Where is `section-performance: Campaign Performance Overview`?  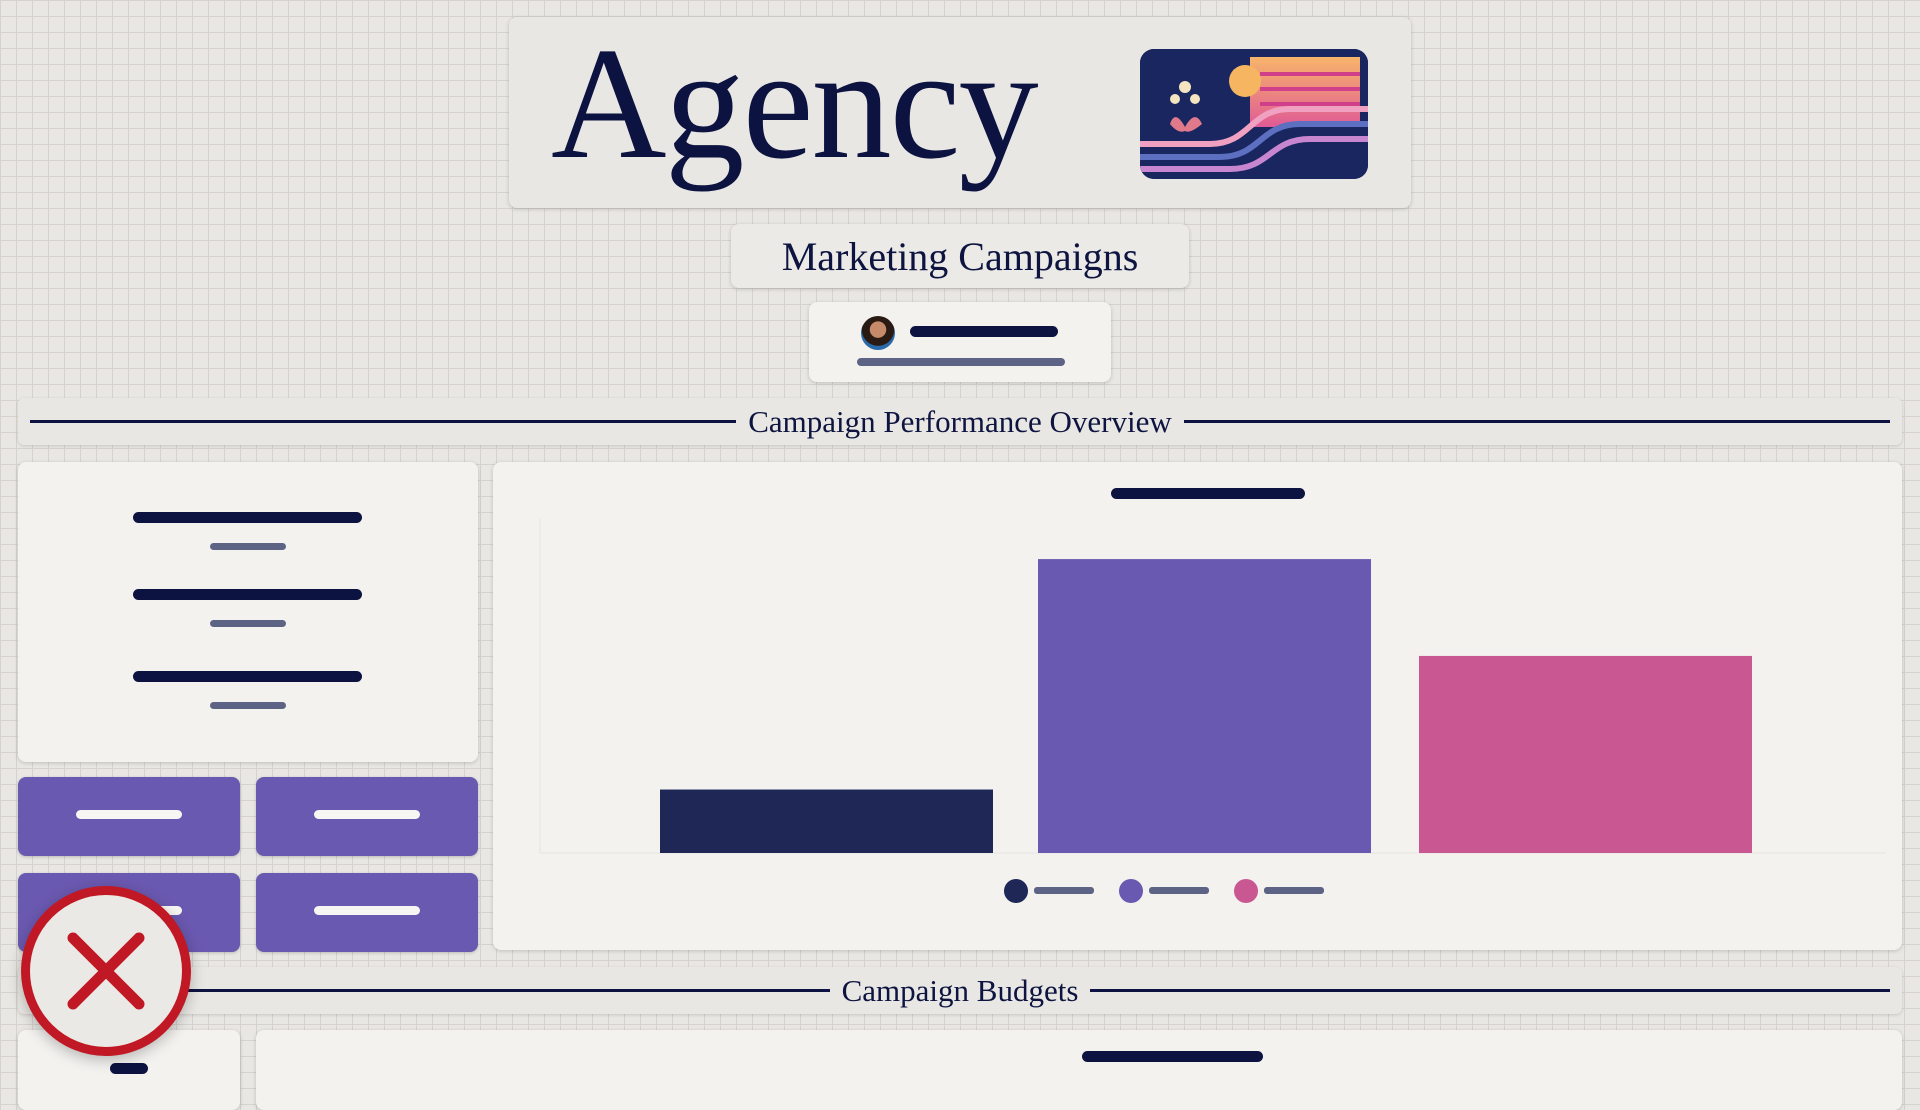
section-performance: Campaign Performance Overview is located at coordinates (960, 421).